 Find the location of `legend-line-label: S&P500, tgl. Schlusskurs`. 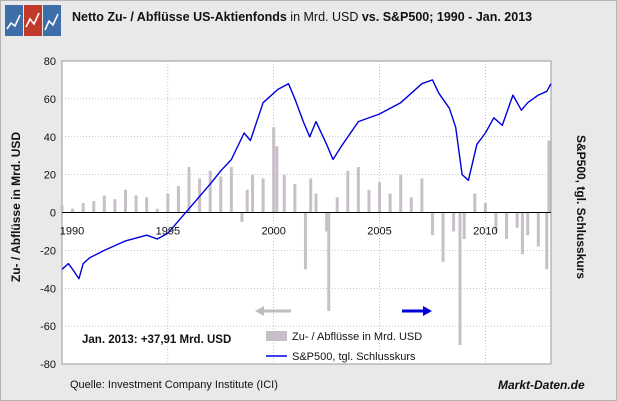

legend-line-label: S&P500, tgl. Schlusskurs is located at coordinates (354, 357).